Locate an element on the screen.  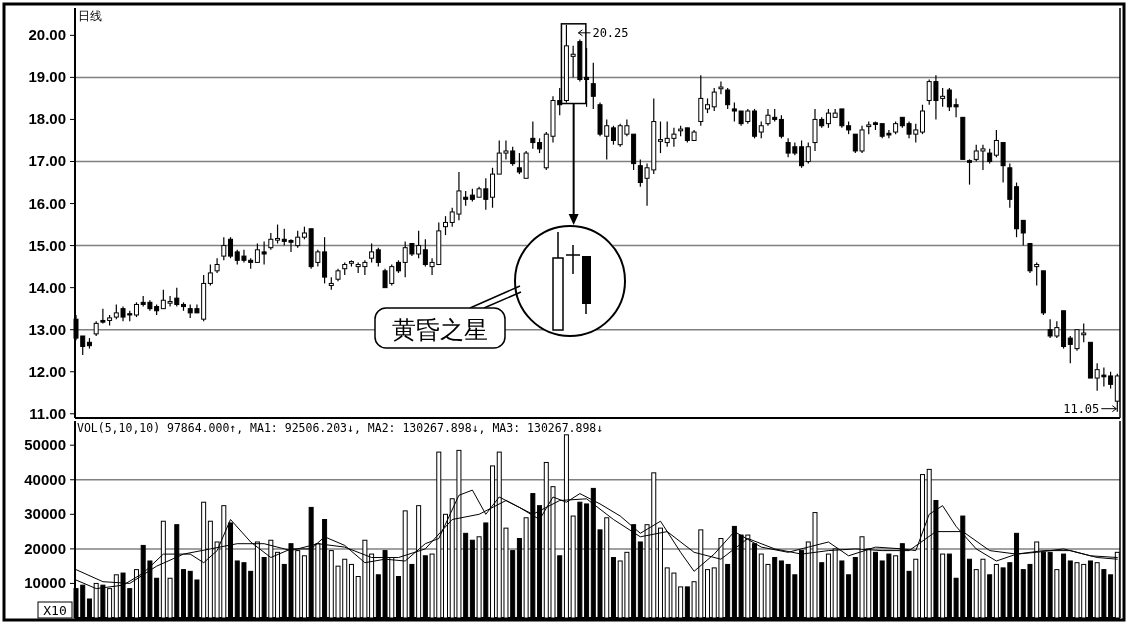
y-tick-label: 40000 is located at coordinates (45, 479).